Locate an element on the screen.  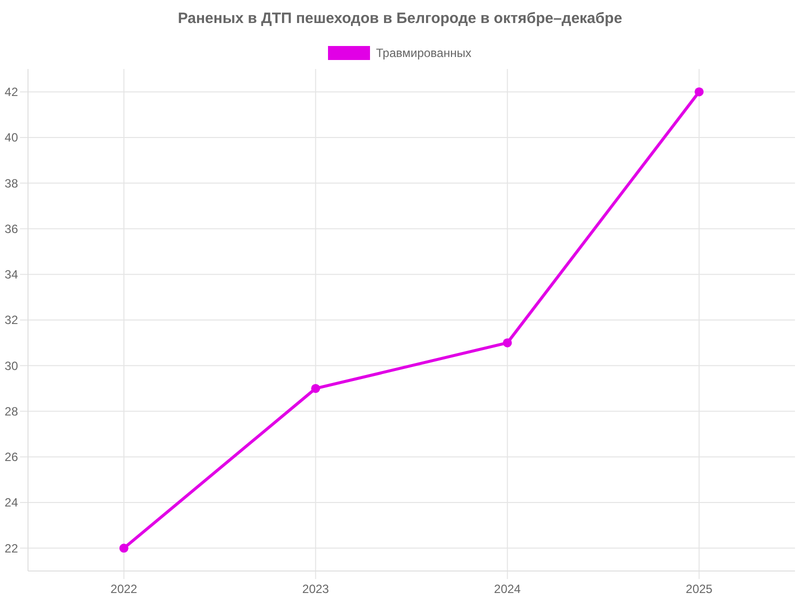
y-tick-label: 36 is located at coordinates (11, 229).